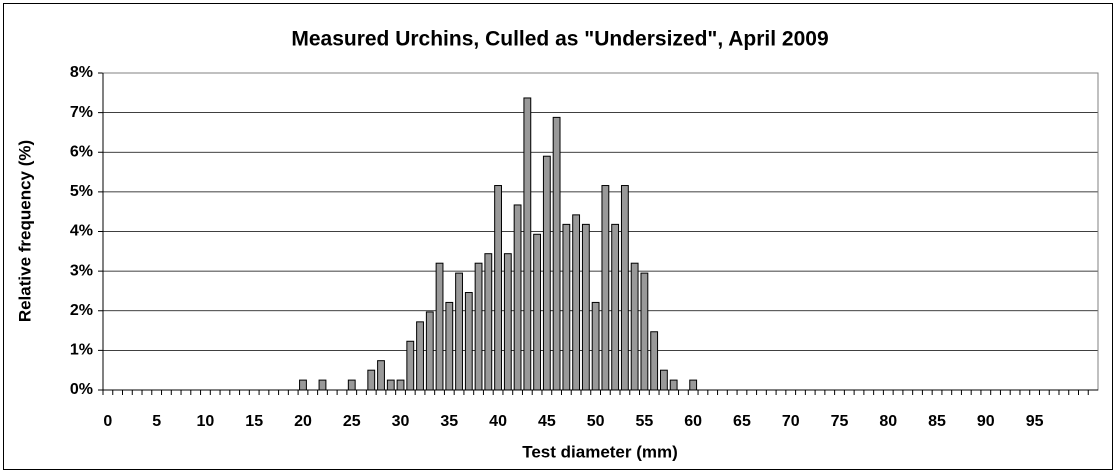  Describe the element at coordinates (81, 112) in the screenshot. I see `y-tick-label: 7%` at that location.